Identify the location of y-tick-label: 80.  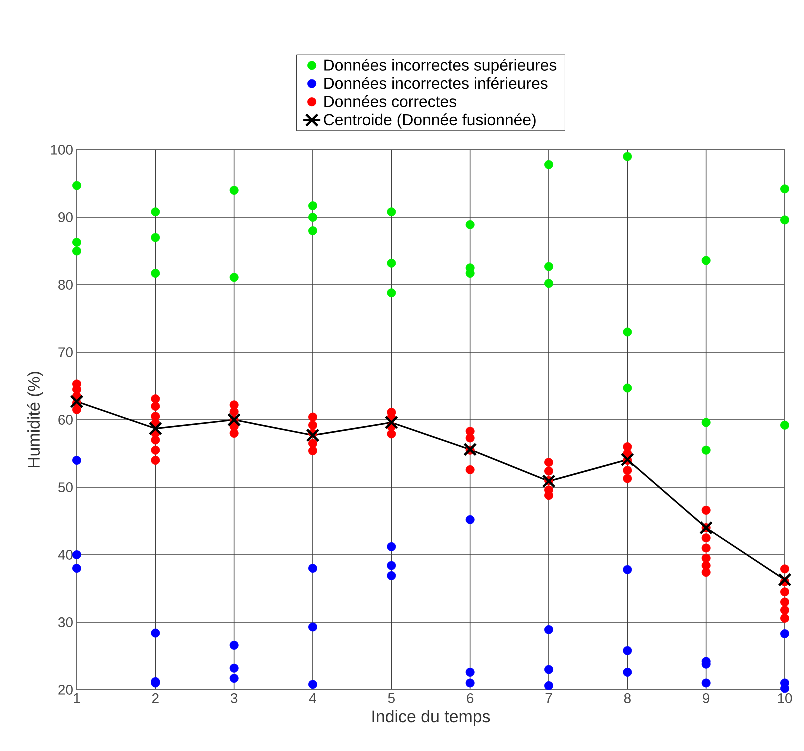
(65, 285).